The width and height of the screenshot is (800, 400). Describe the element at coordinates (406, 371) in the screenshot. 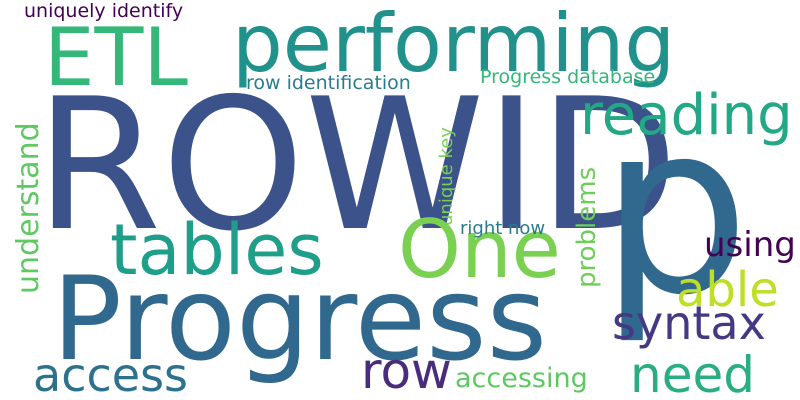

I see `word-row: row` at that location.